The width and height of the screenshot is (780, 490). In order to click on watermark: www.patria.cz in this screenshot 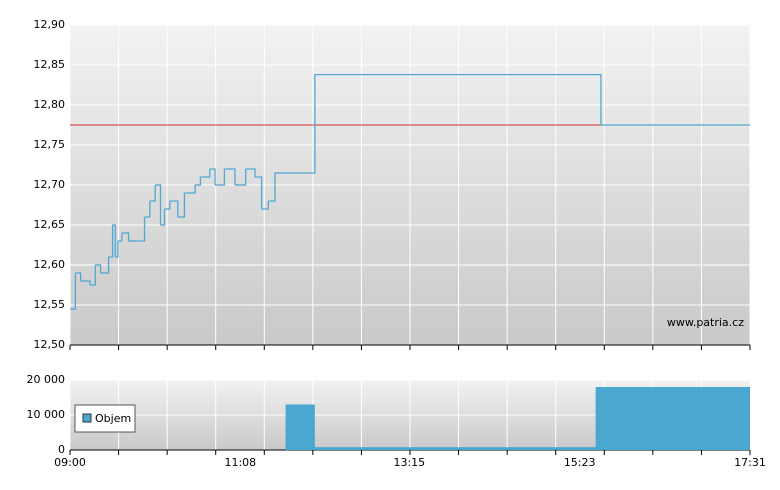, I will do `click(705, 322)`.